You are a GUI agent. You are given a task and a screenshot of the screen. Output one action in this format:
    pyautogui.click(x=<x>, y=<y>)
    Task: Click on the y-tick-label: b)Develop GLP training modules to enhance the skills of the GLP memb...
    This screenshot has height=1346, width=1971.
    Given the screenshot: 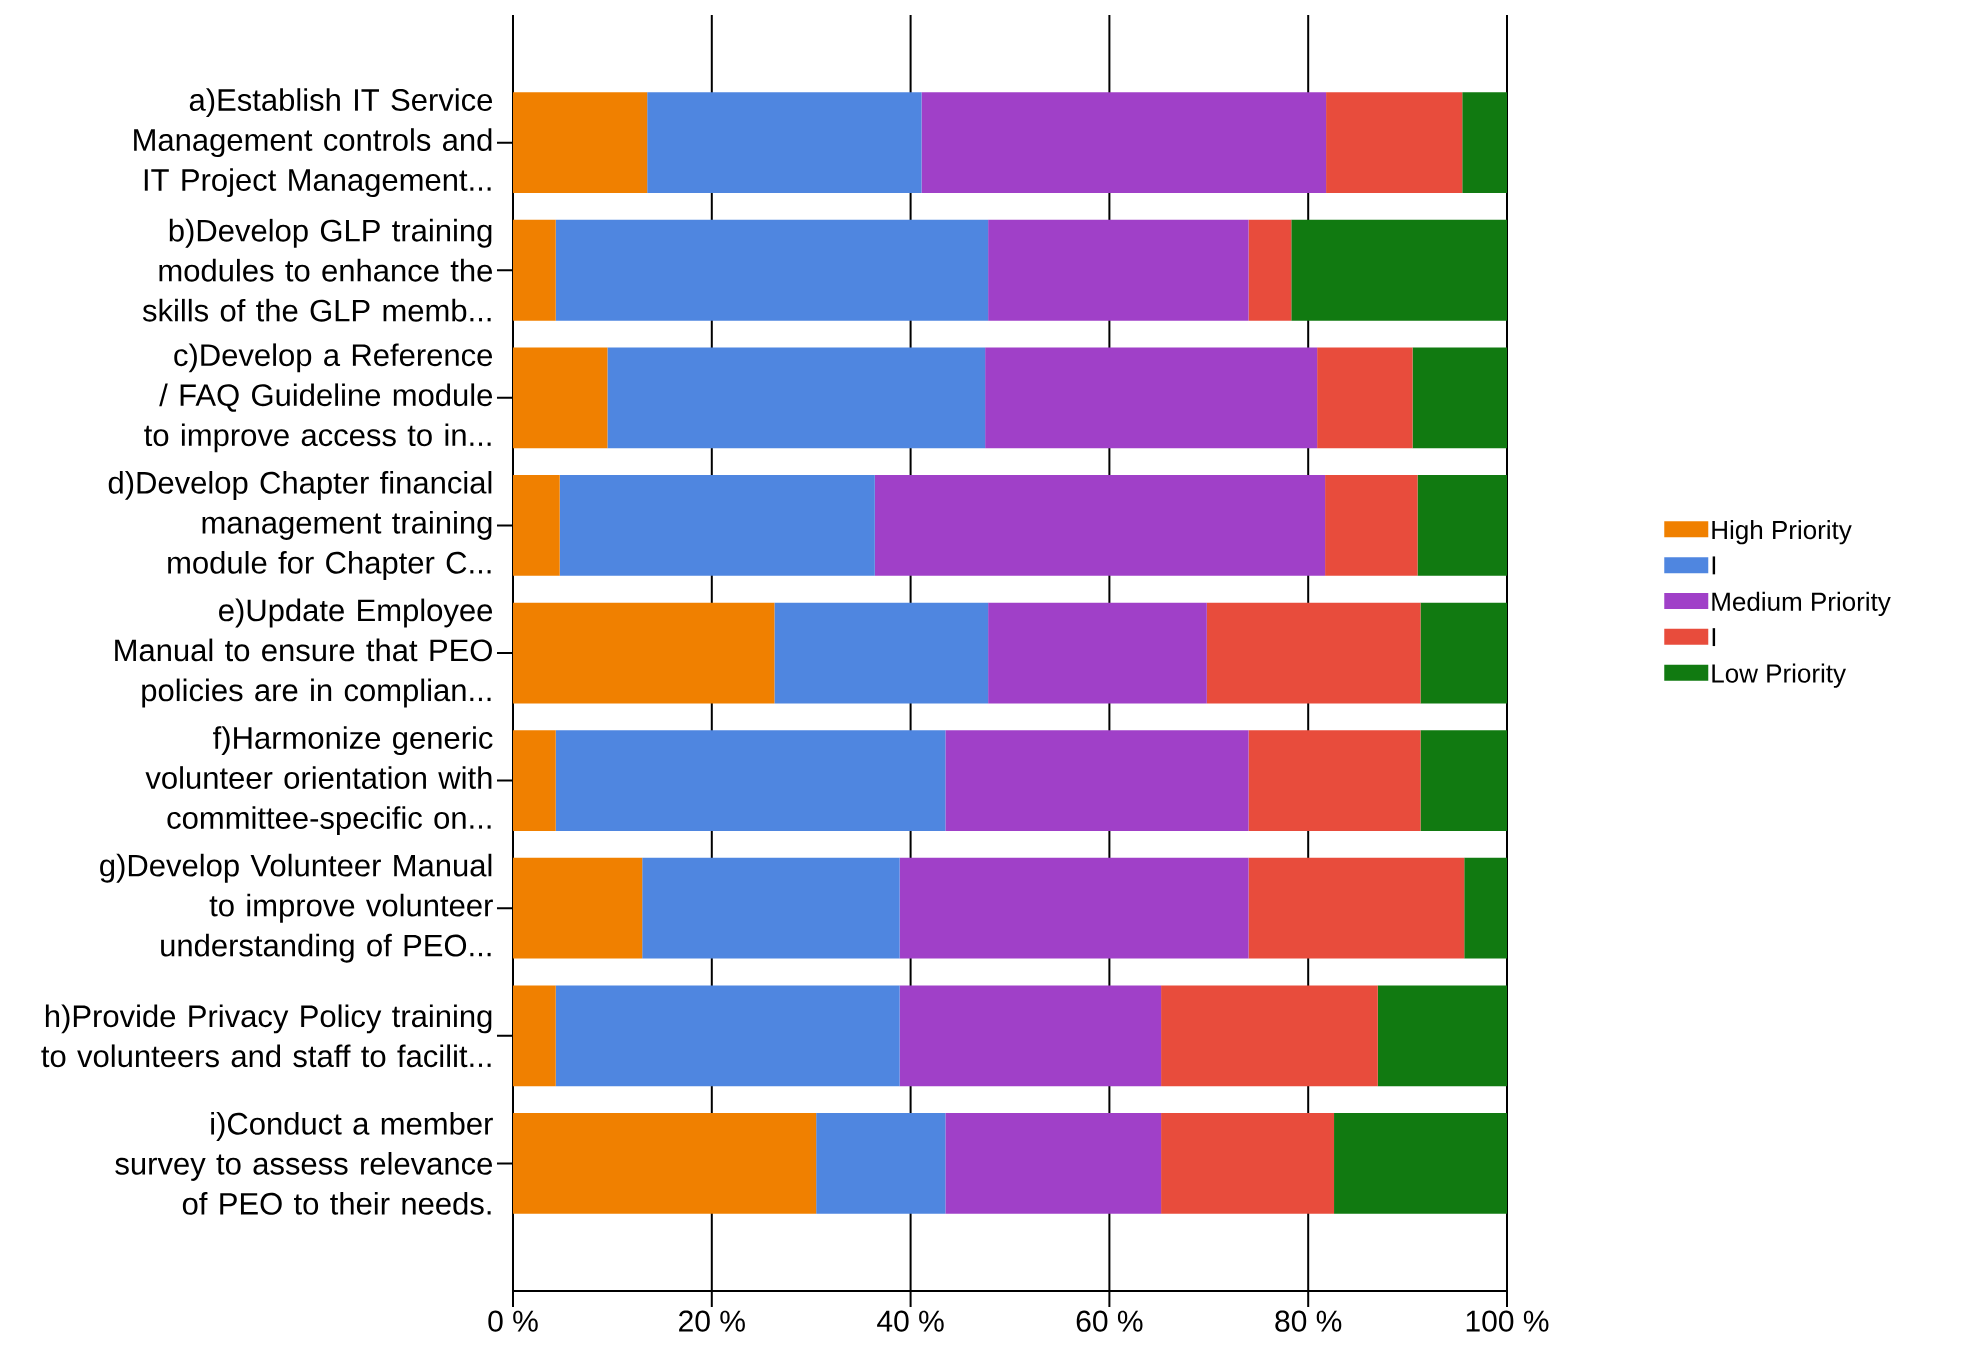 What is the action you would take?
    pyautogui.click(x=317, y=270)
    